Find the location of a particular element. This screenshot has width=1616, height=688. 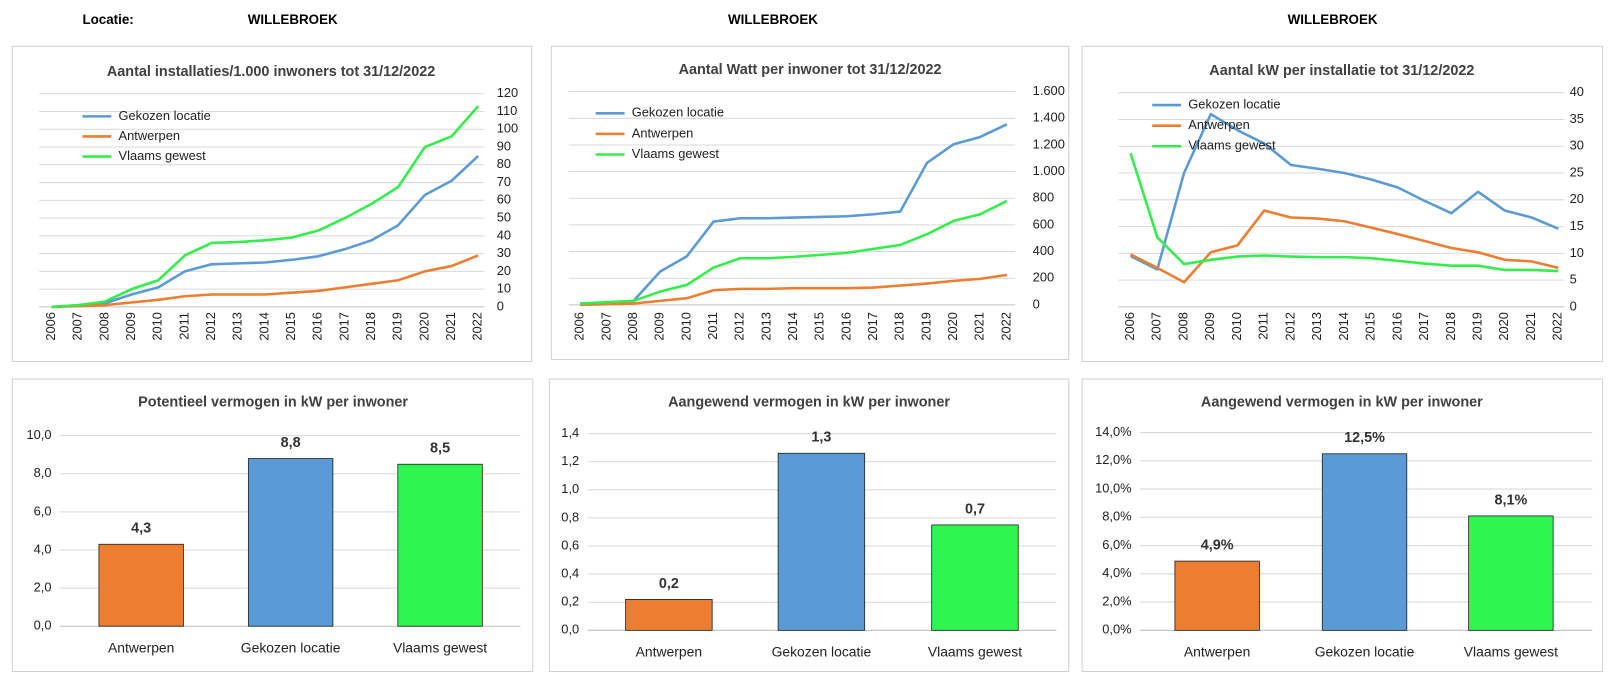

y-tick-label: 30 is located at coordinates (504, 252).